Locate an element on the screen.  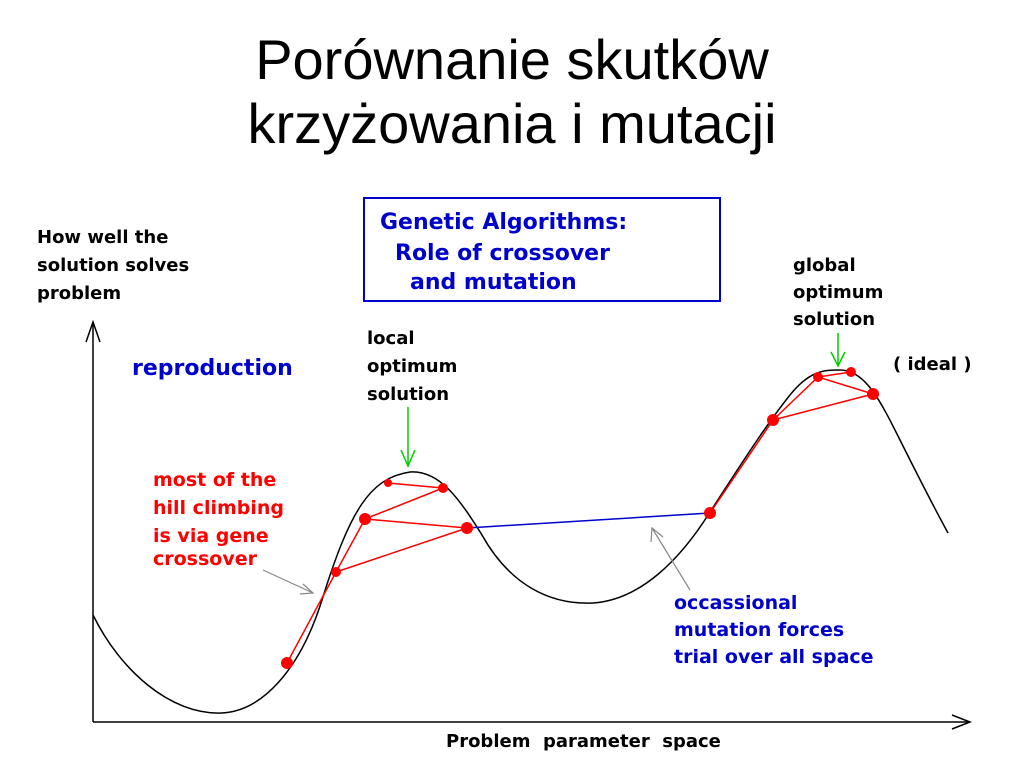
local-optimum-line-1: local is located at coordinates (391, 338).